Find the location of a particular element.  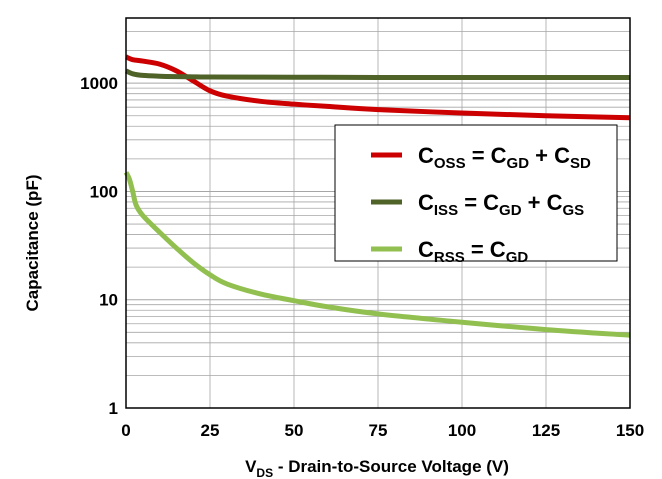

x-axis-title-subscript: DS is located at coordinates (264, 472).